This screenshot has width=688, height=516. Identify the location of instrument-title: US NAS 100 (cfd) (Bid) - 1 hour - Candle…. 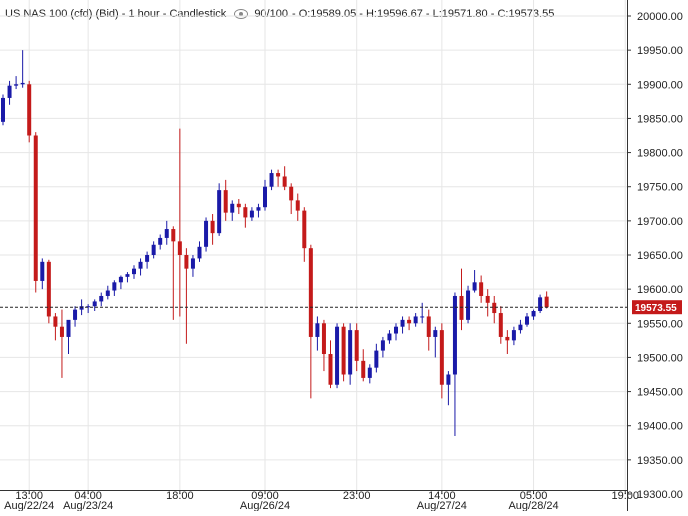
(116, 14).